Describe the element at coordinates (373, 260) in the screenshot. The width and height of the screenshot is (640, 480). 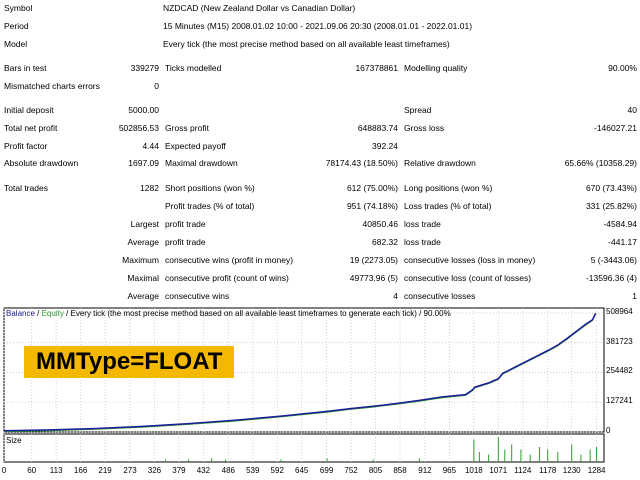
I see `maximum-profit-value: 19 (2273.05)` at that location.